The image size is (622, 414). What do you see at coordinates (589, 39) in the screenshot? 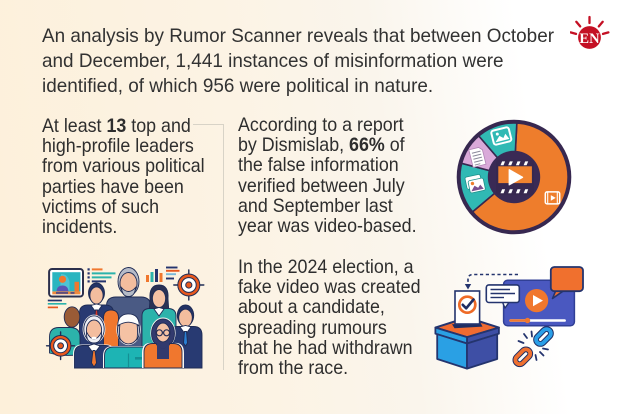
I see `svg-text: EN` at bounding box center [589, 39].